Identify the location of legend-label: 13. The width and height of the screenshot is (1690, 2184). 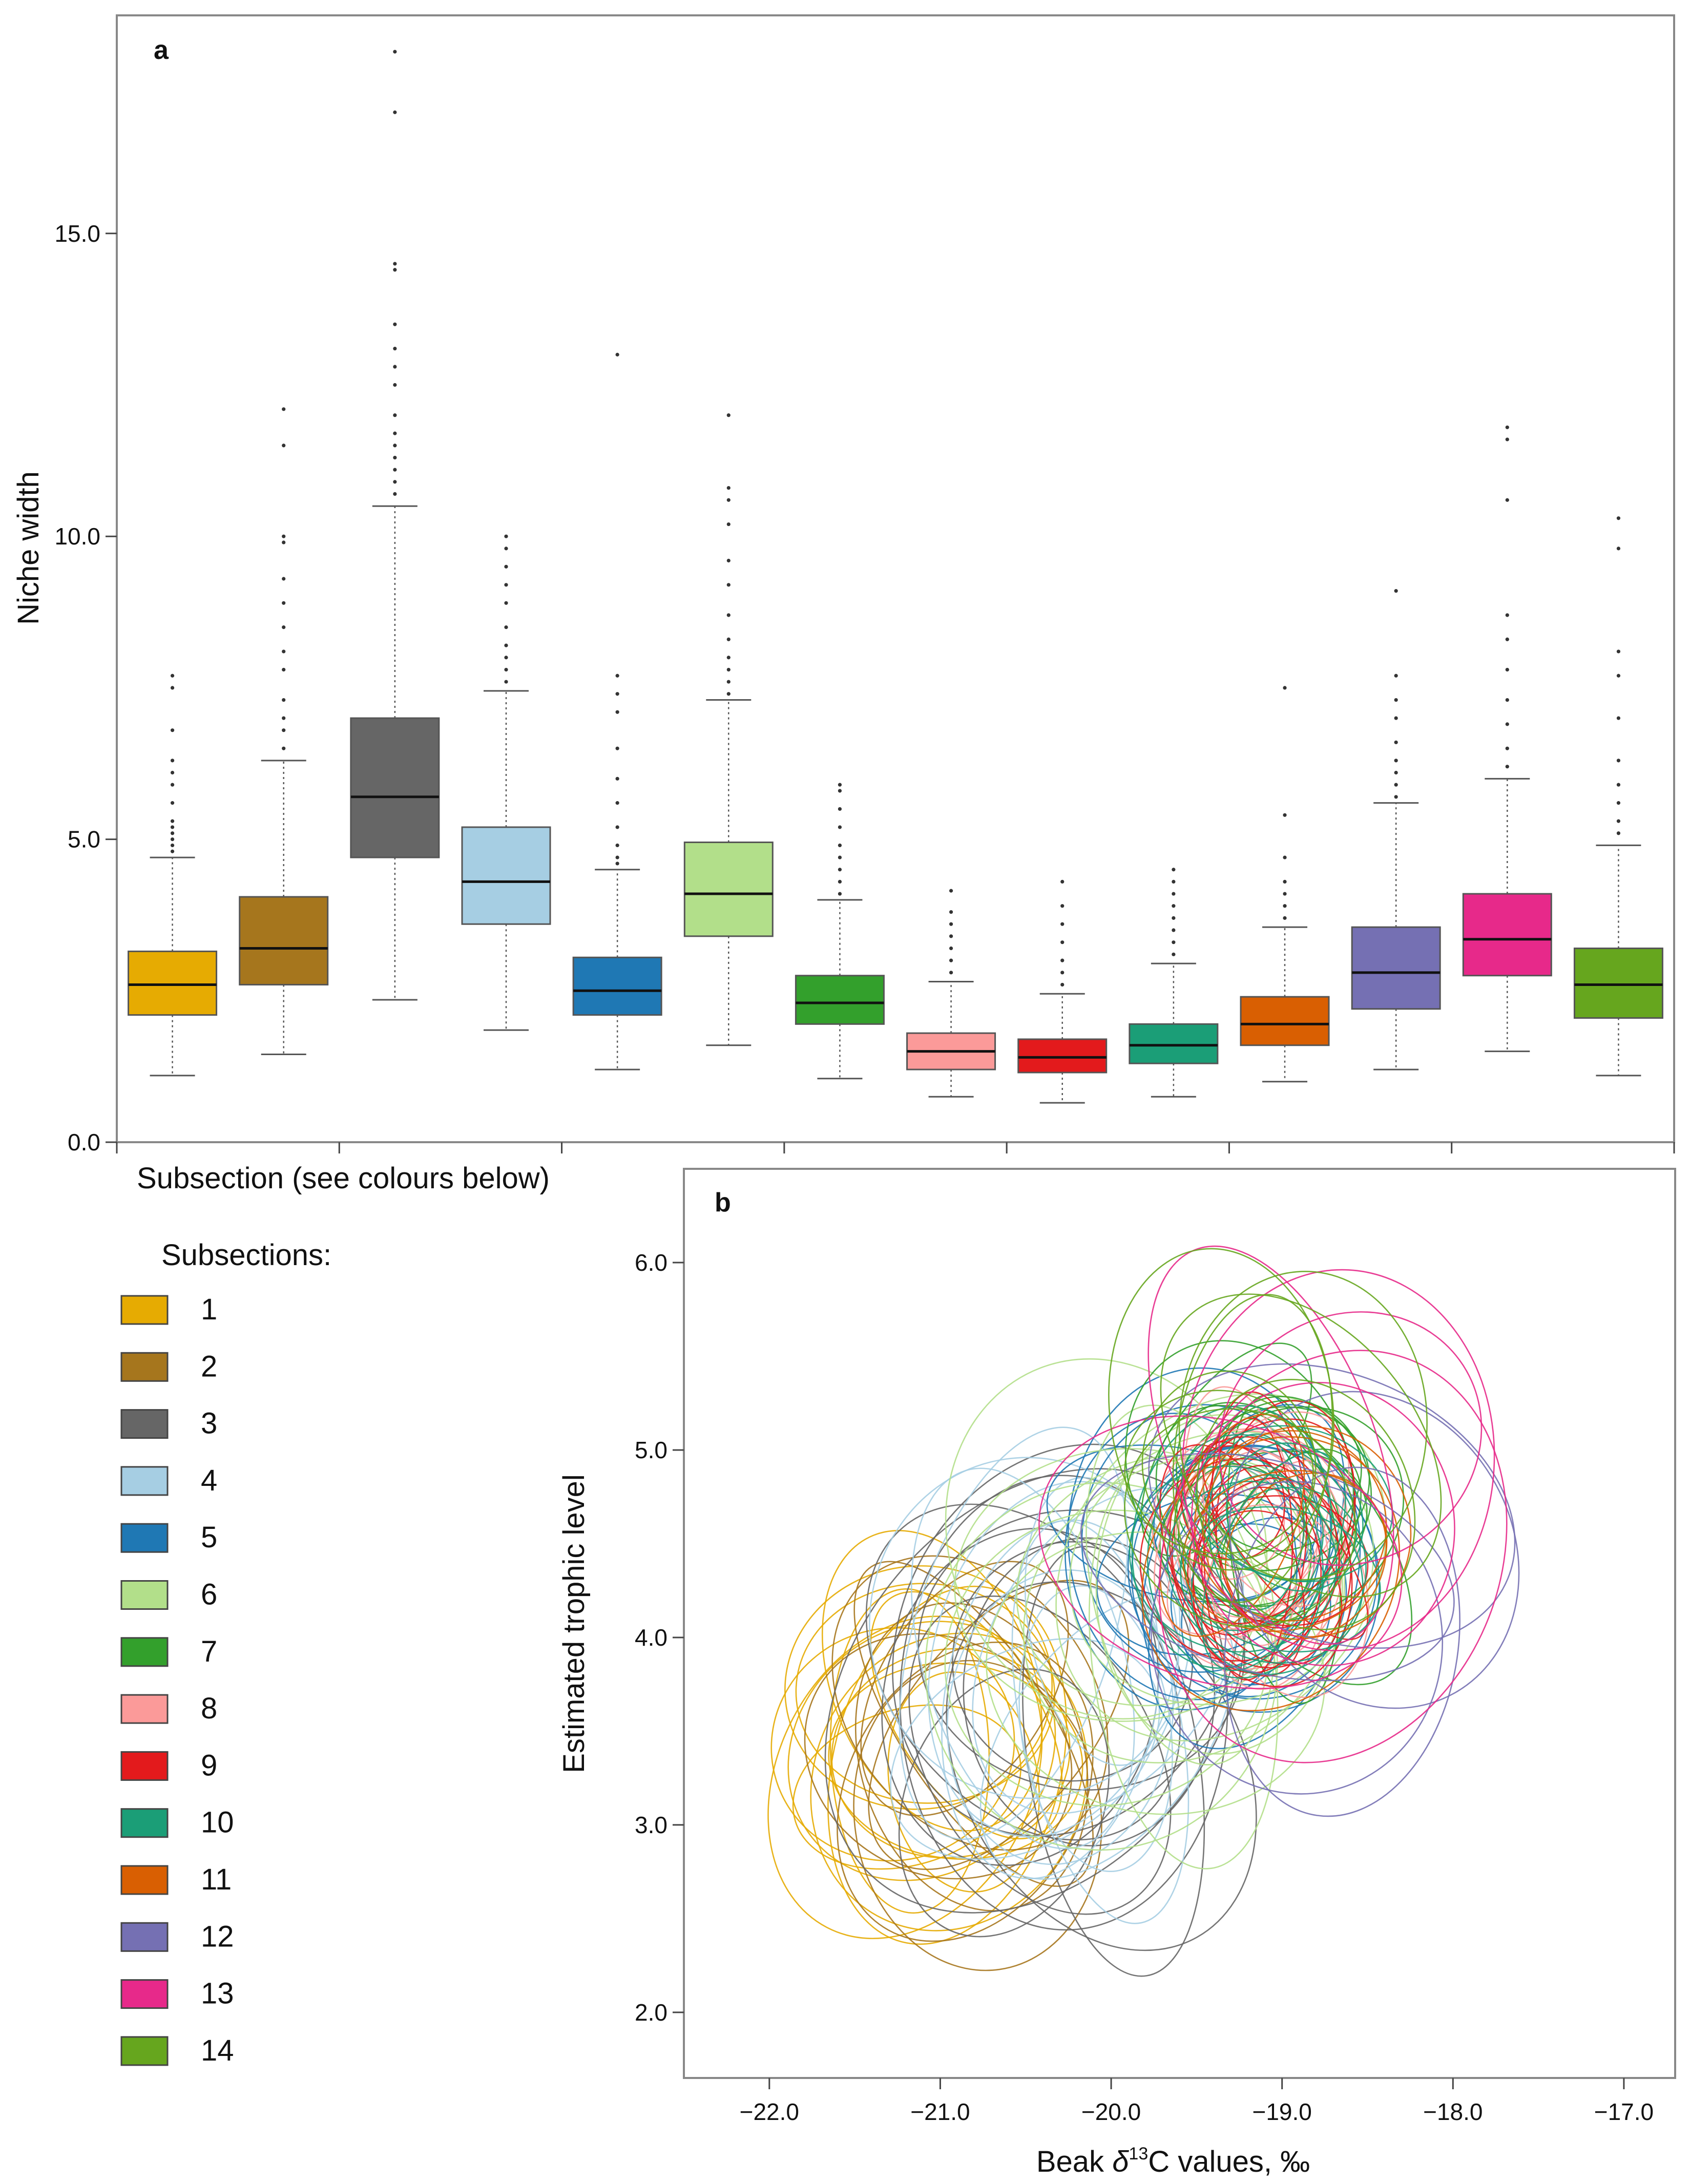
(217, 1993).